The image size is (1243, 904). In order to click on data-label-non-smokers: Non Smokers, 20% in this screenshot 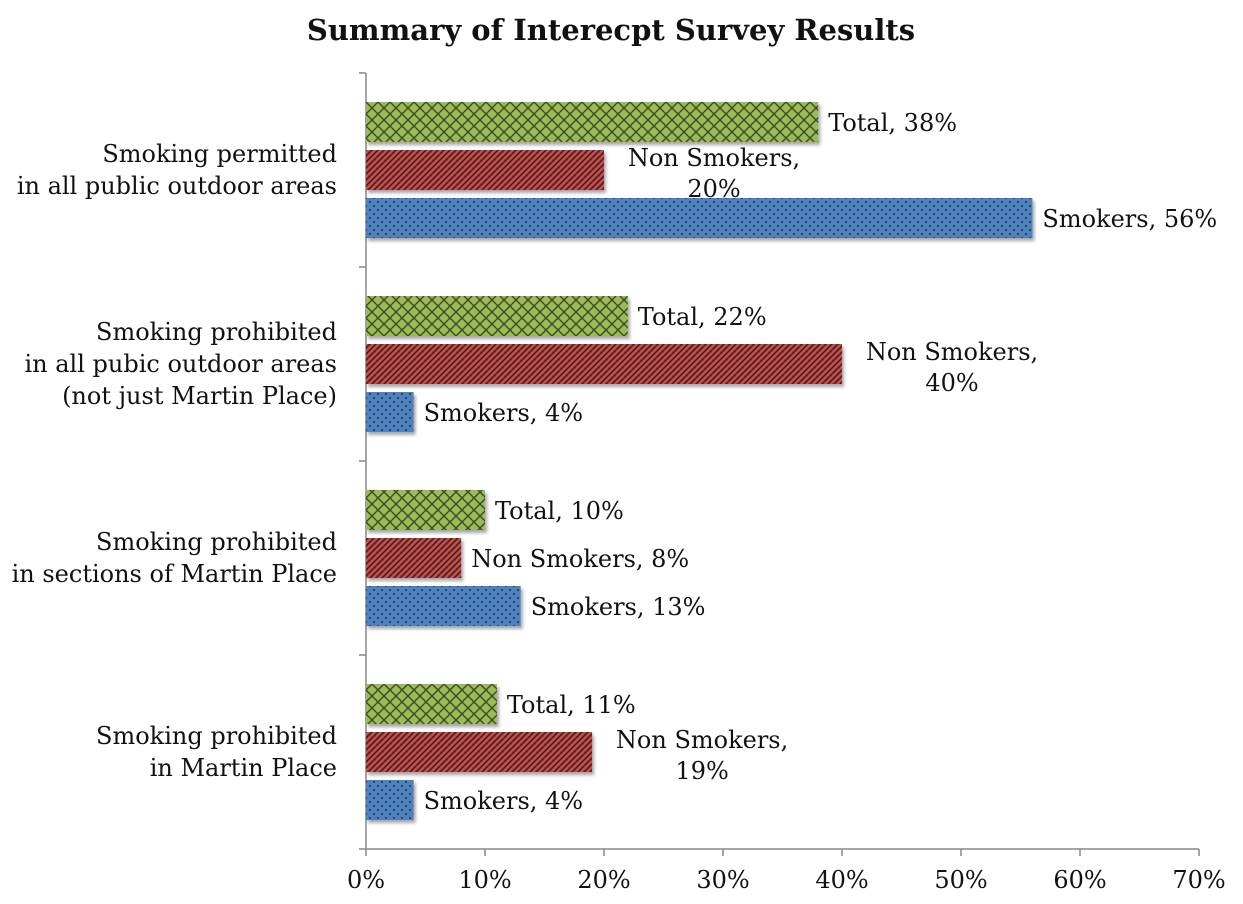, I will do `click(714, 173)`.